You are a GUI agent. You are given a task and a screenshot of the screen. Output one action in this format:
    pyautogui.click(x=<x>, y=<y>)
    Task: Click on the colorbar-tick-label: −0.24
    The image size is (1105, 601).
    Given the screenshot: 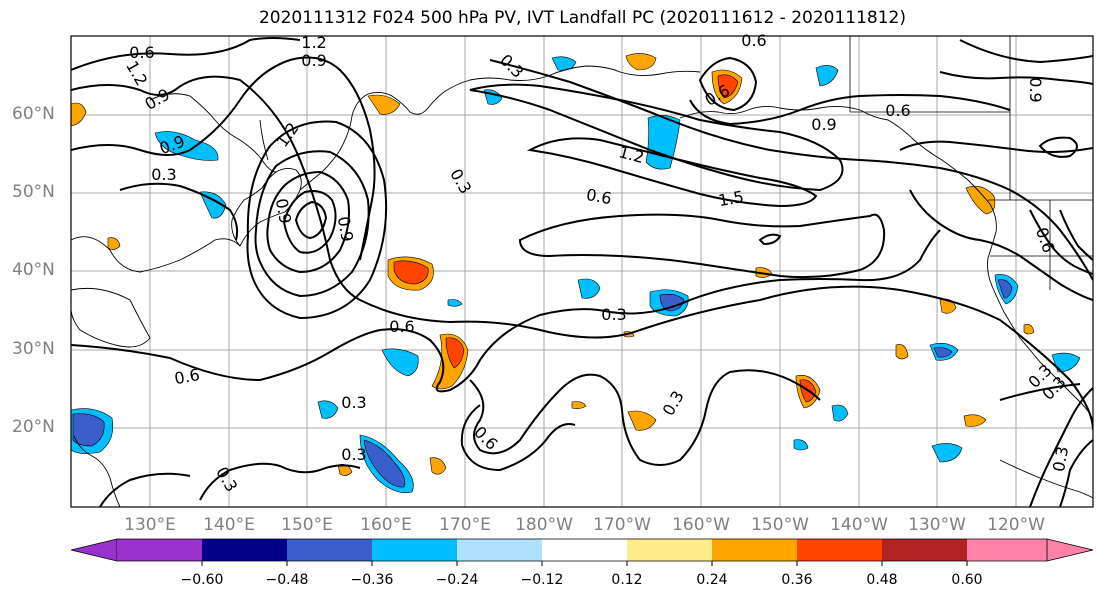 What is the action you would take?
    pyautogui.click(x=457, y=580)
    